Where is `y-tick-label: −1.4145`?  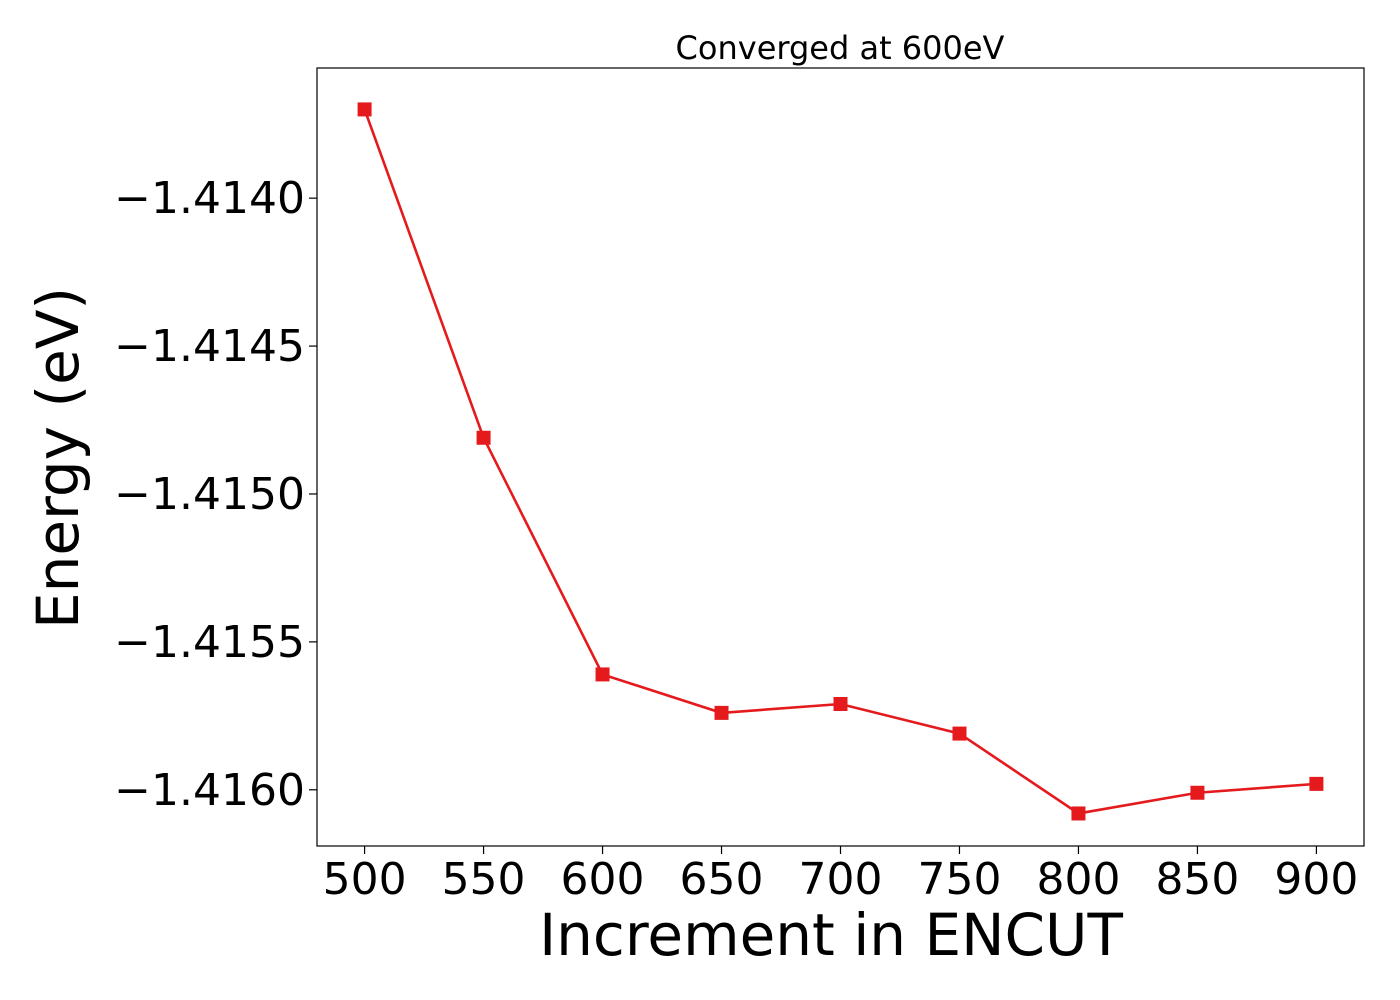
y-tick-label: −1.4145 is located at coordinates (209, 346).